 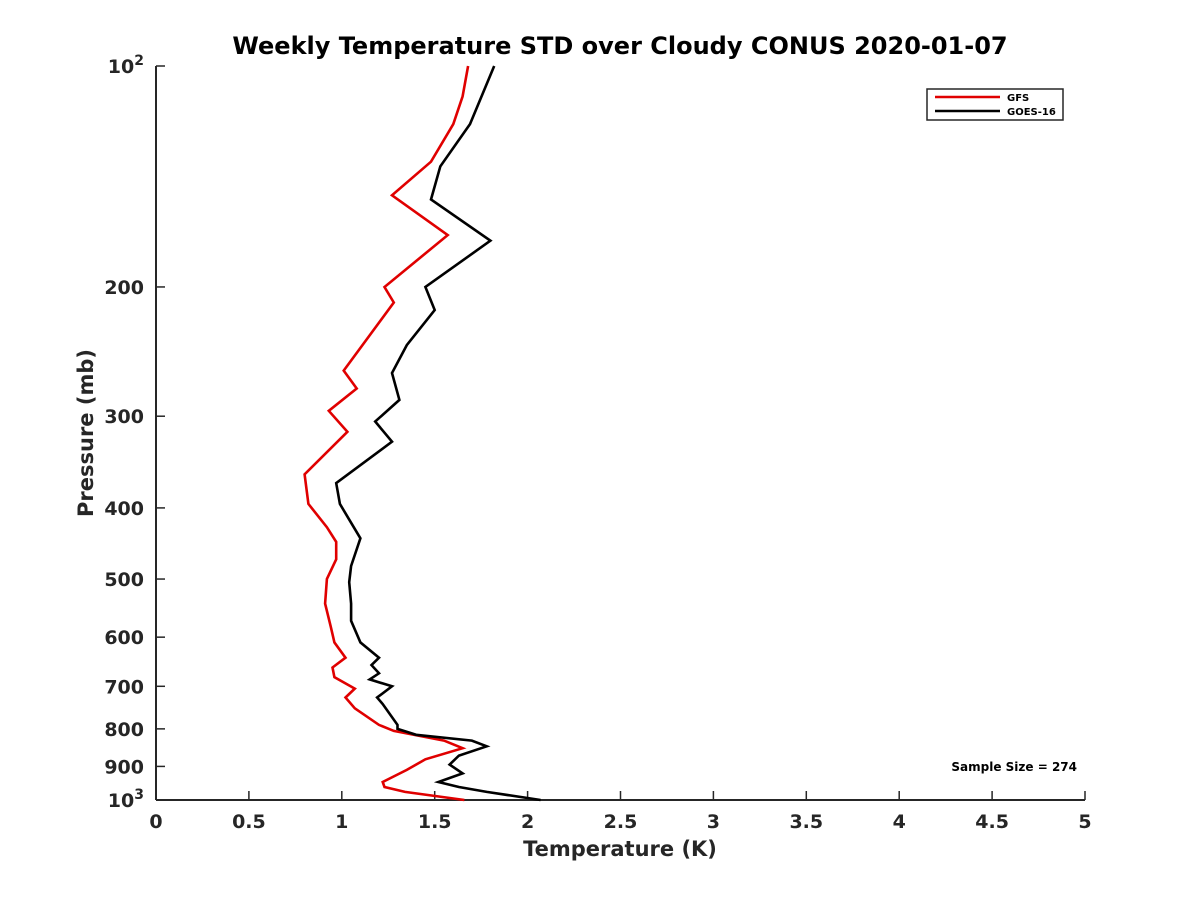 I want to click on y-tick-label: 900, so click(x=124, y=767).